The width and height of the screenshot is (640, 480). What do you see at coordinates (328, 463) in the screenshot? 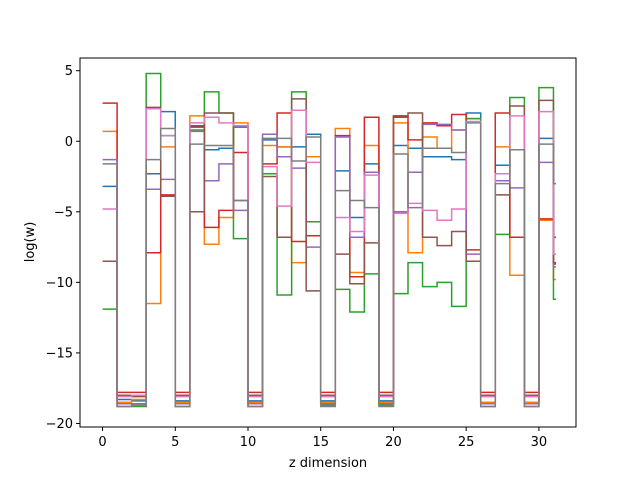
I see `x-axis-label: z dimension` at bounding box center [328, 463].